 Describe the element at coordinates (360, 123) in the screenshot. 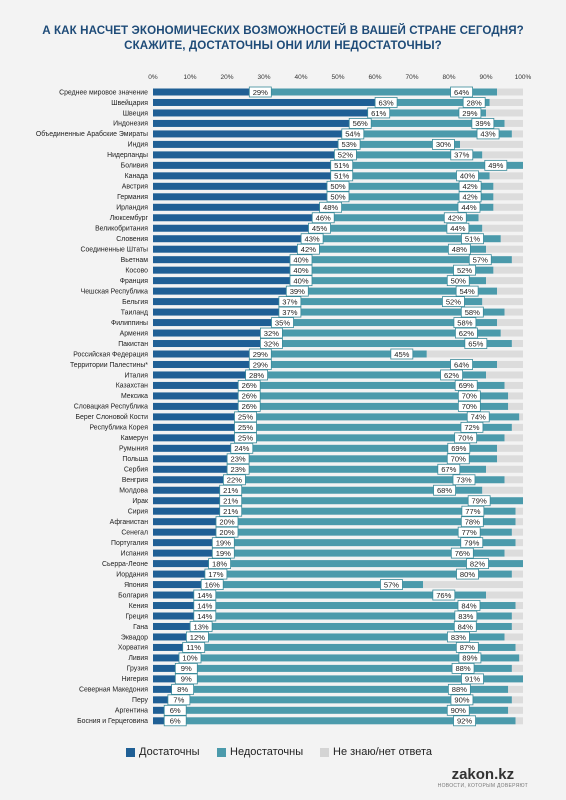

I see `data-label-enough: 56%` at that location.